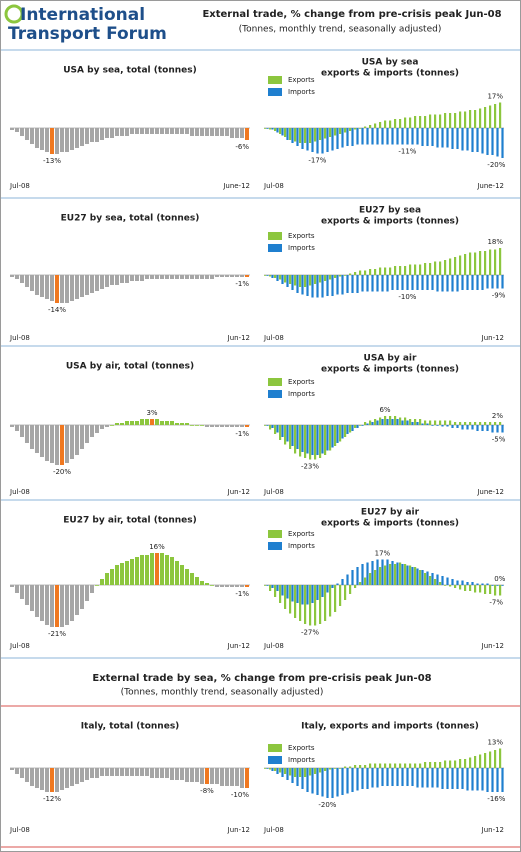  Describe the element at coordinates (130, 727) in the screenshot. I see `chart-title: Italy, total (tonnes)` at that location.